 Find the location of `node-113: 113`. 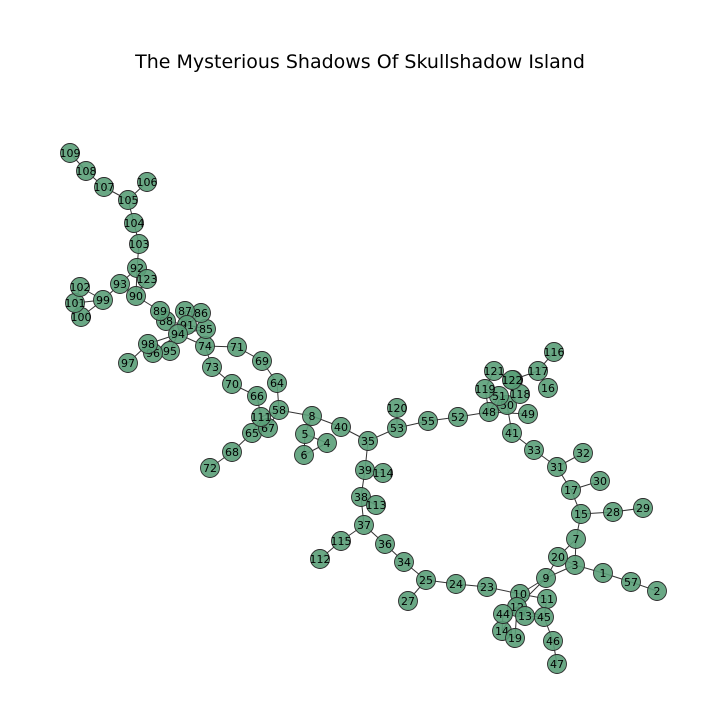

node-113: 113 is located at coordinates (376, 505).